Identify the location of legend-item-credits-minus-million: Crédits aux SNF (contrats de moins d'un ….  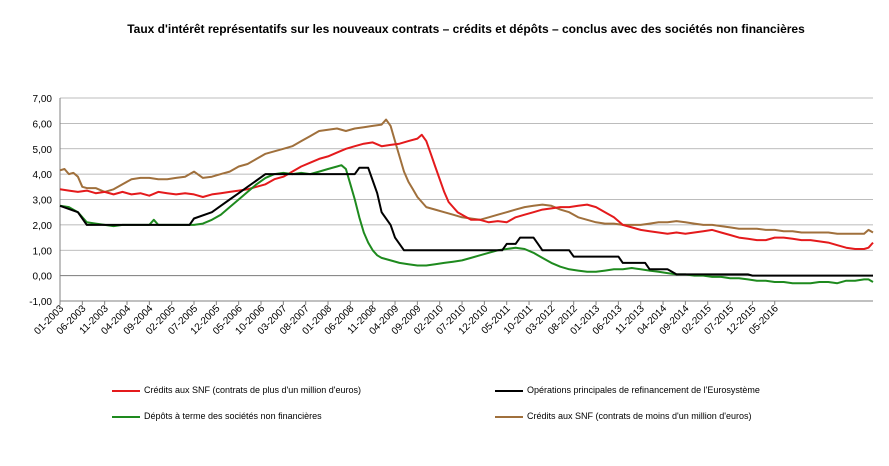
(623, 416).